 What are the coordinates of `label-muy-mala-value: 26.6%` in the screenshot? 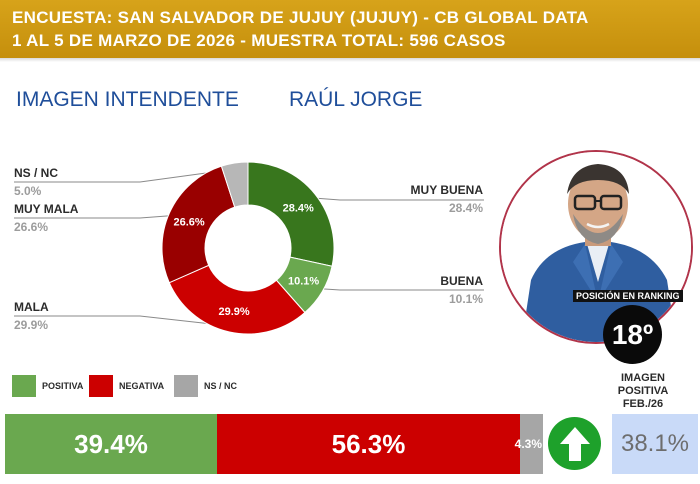 It's located at (31, 227).